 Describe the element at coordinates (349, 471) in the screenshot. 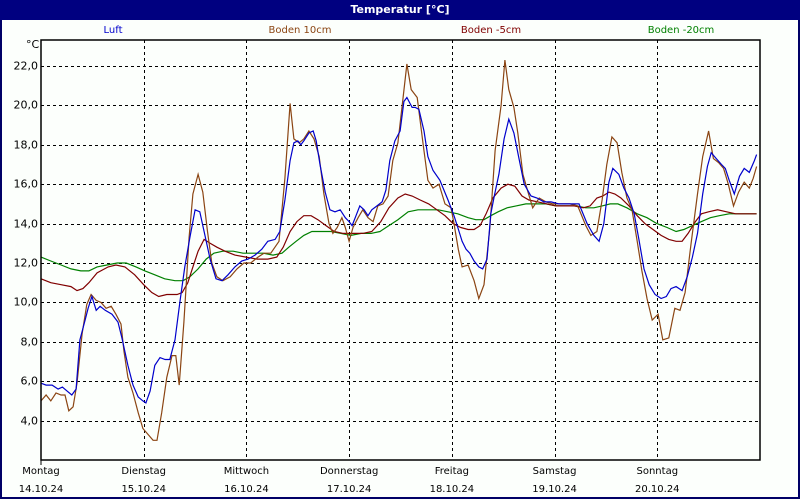

I see `x-day-label: Donnerstag` at that location.